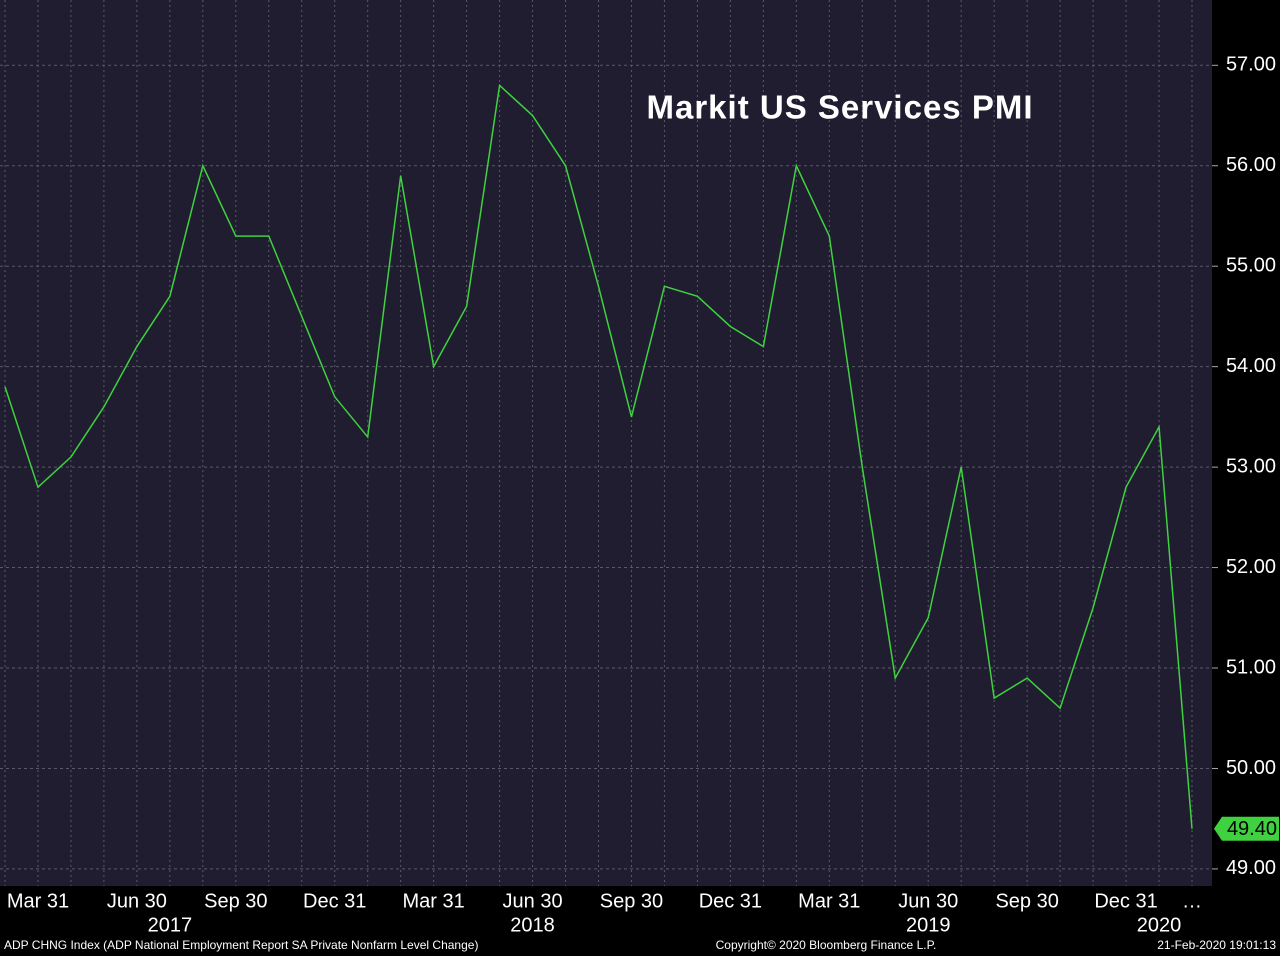  I want to click on x-year-label: 2019, so click(928, 925).